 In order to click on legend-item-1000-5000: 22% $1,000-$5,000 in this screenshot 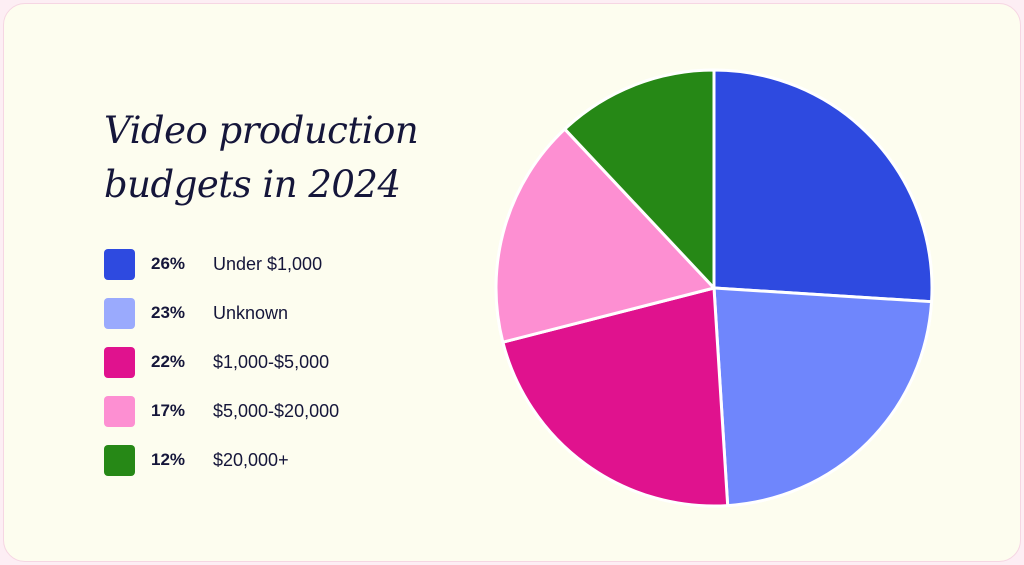, I will do `click(221, 362)`.